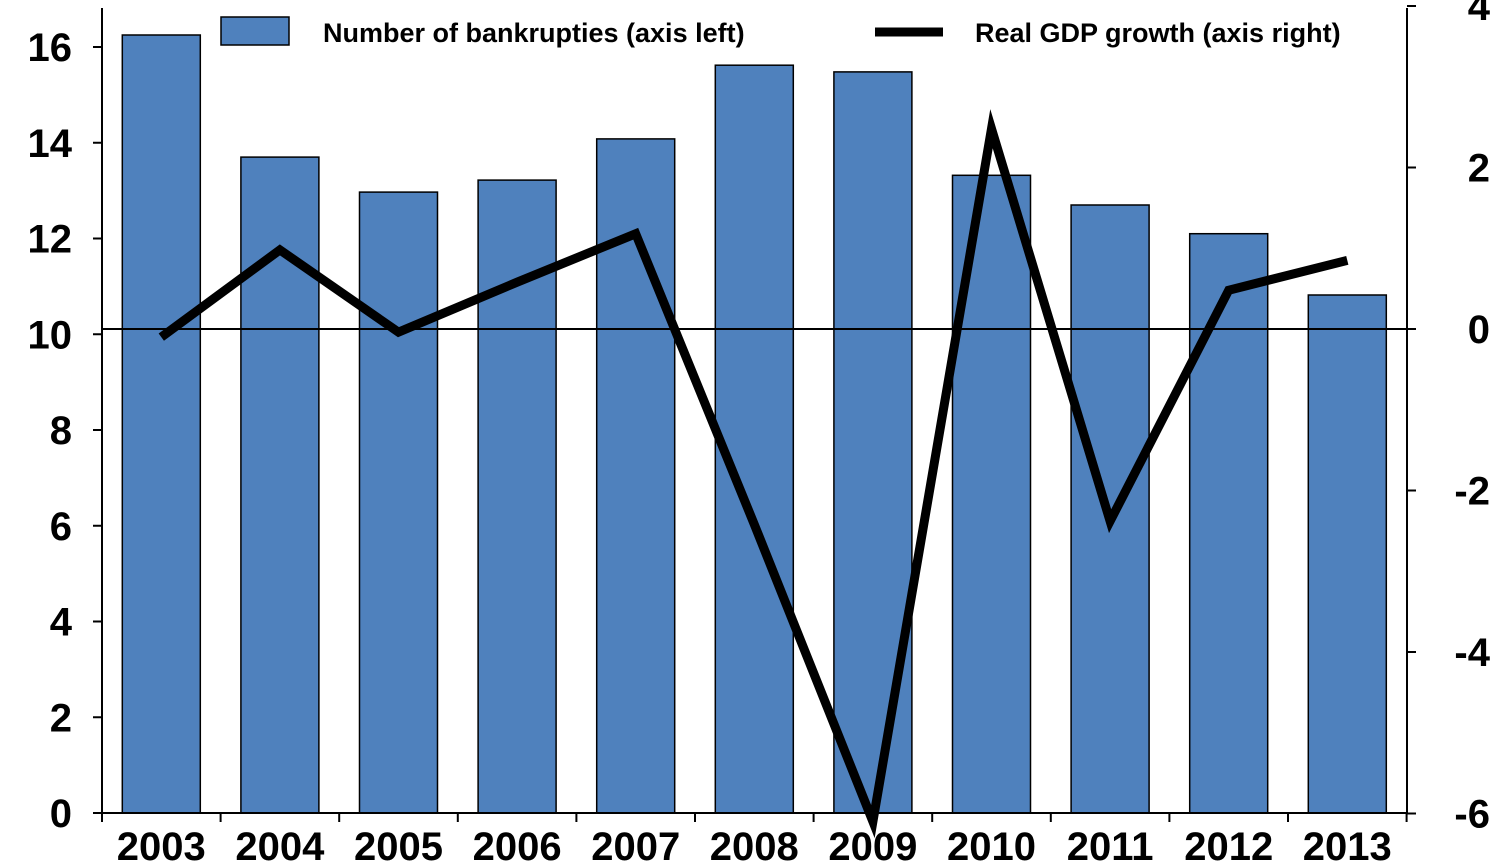  I want to click on y-right-tick-label: -2, so click(1472, 492).